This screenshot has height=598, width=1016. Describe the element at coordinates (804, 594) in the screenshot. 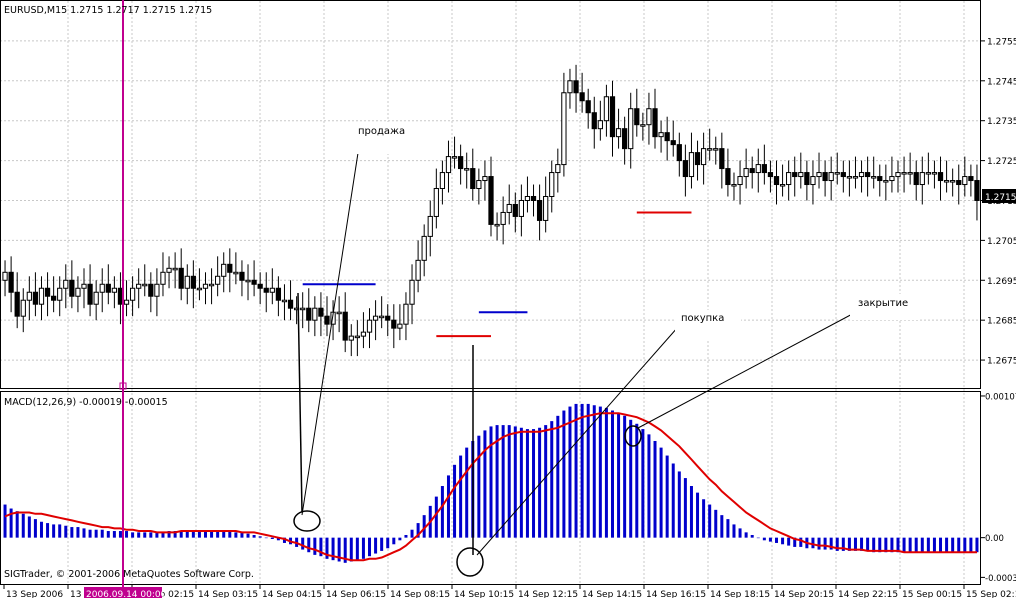

I see `time-tick-label: 14 Sep 20:15` at that location.